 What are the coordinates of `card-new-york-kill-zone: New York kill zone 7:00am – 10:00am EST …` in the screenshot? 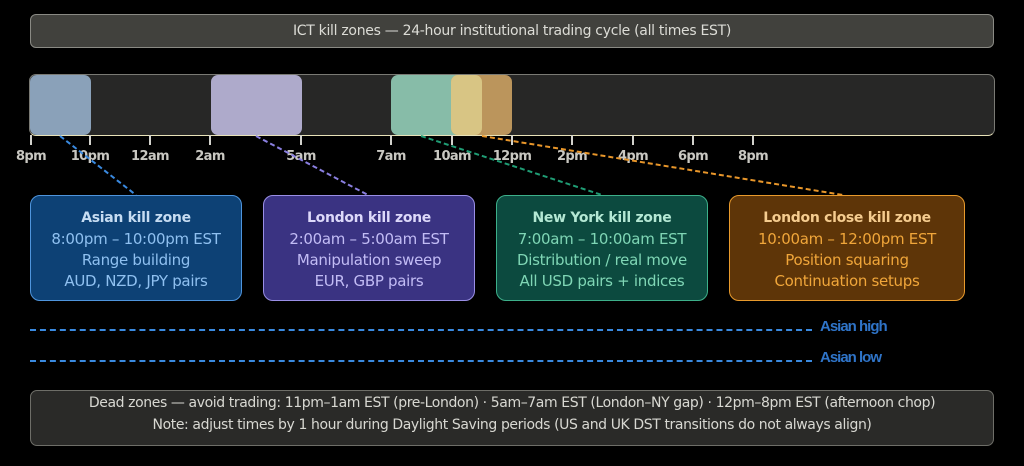 It's located at (602, 248).